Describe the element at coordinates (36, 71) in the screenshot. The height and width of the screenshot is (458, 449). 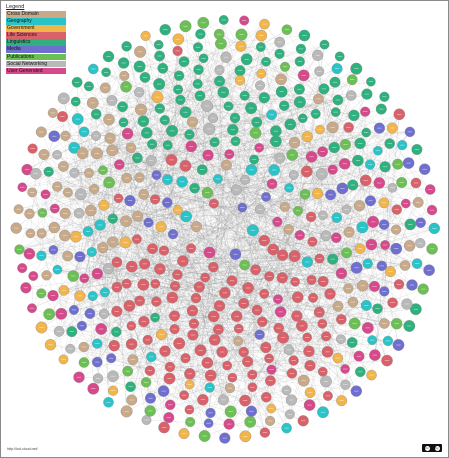
I see `legend-item: User Generated` at that location.